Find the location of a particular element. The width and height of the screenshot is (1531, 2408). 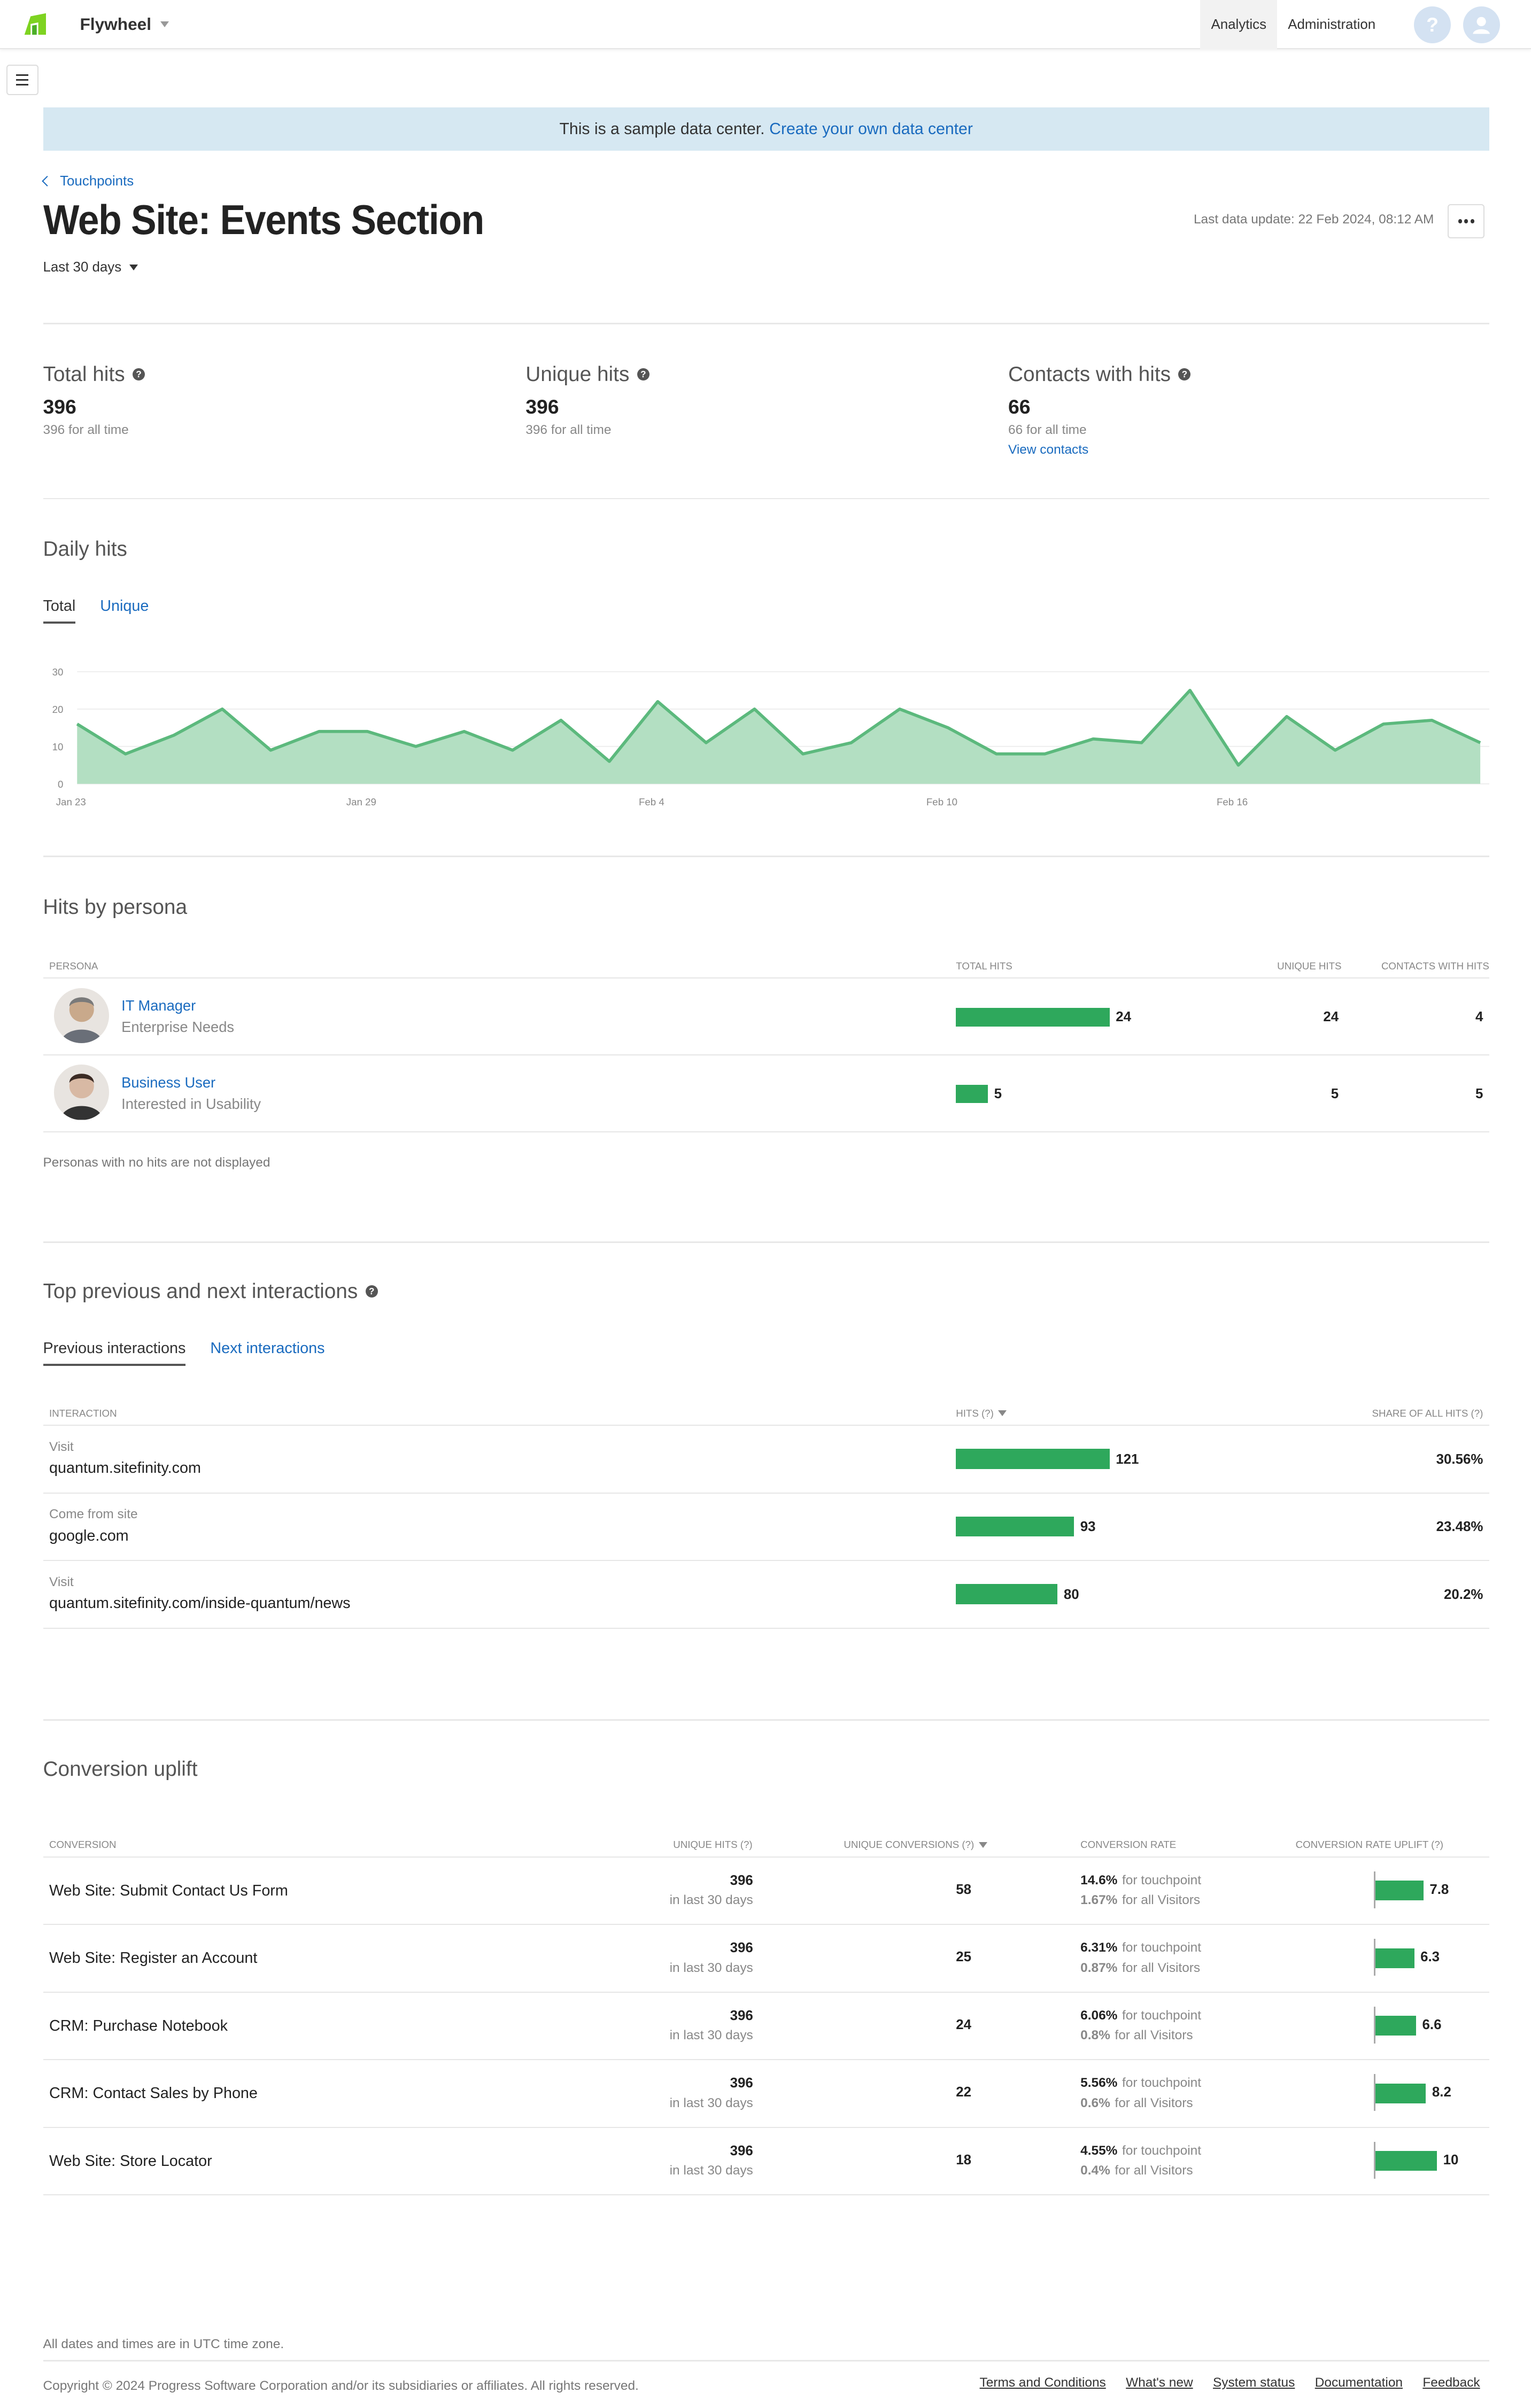

interaction-type: Visit is located at coordinates (61, 1581).